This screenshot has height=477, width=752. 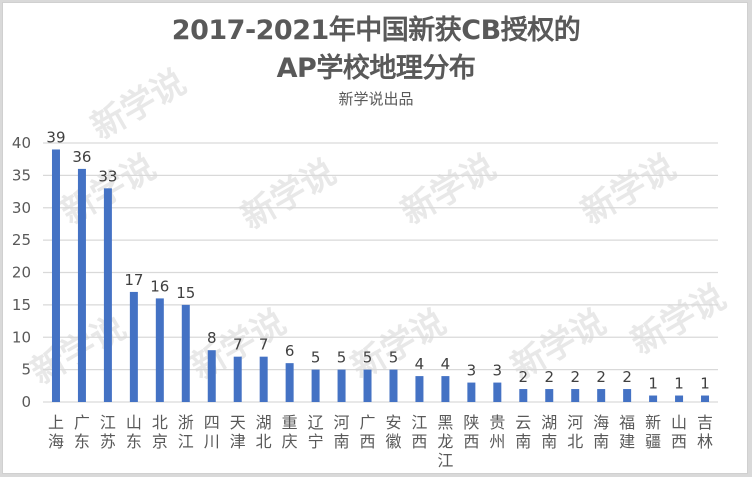 What do you see at coordinates (445, 422) in the screenshot?
I see `x-category-label: 黑` at bounding box center [445, 422].